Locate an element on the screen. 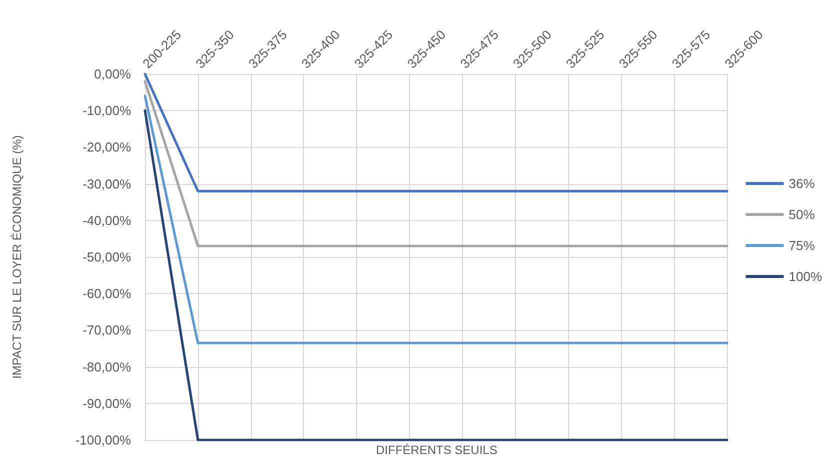 Image resolution: width=837 pixels, height=460 pixels. y-tick-label: -50,00% is located at coordinates (107, 257).